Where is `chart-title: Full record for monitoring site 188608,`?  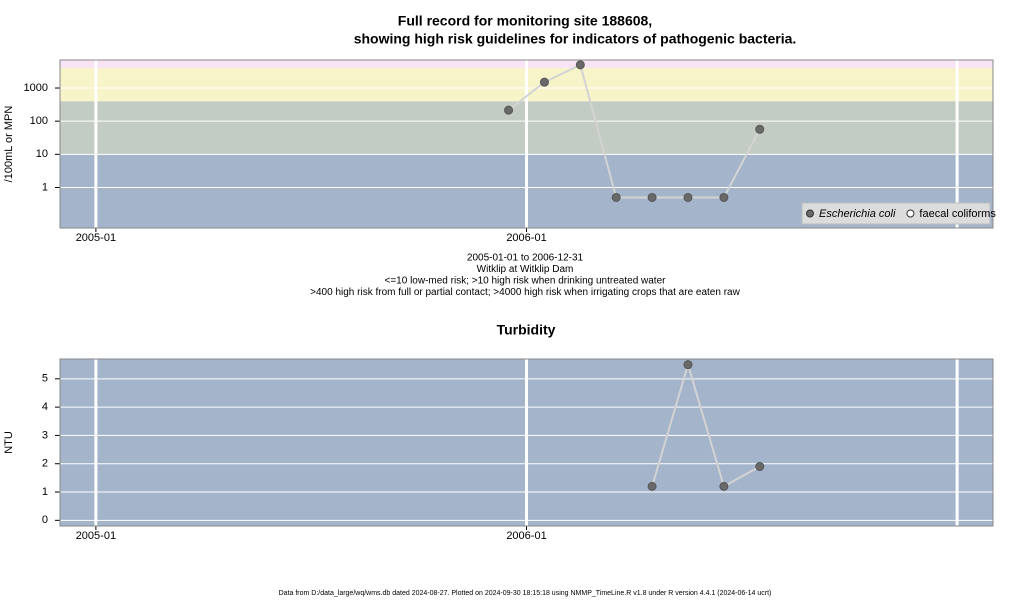
chart-title: Full record for monitoring site 188608, is located at coordinates (525, 21).